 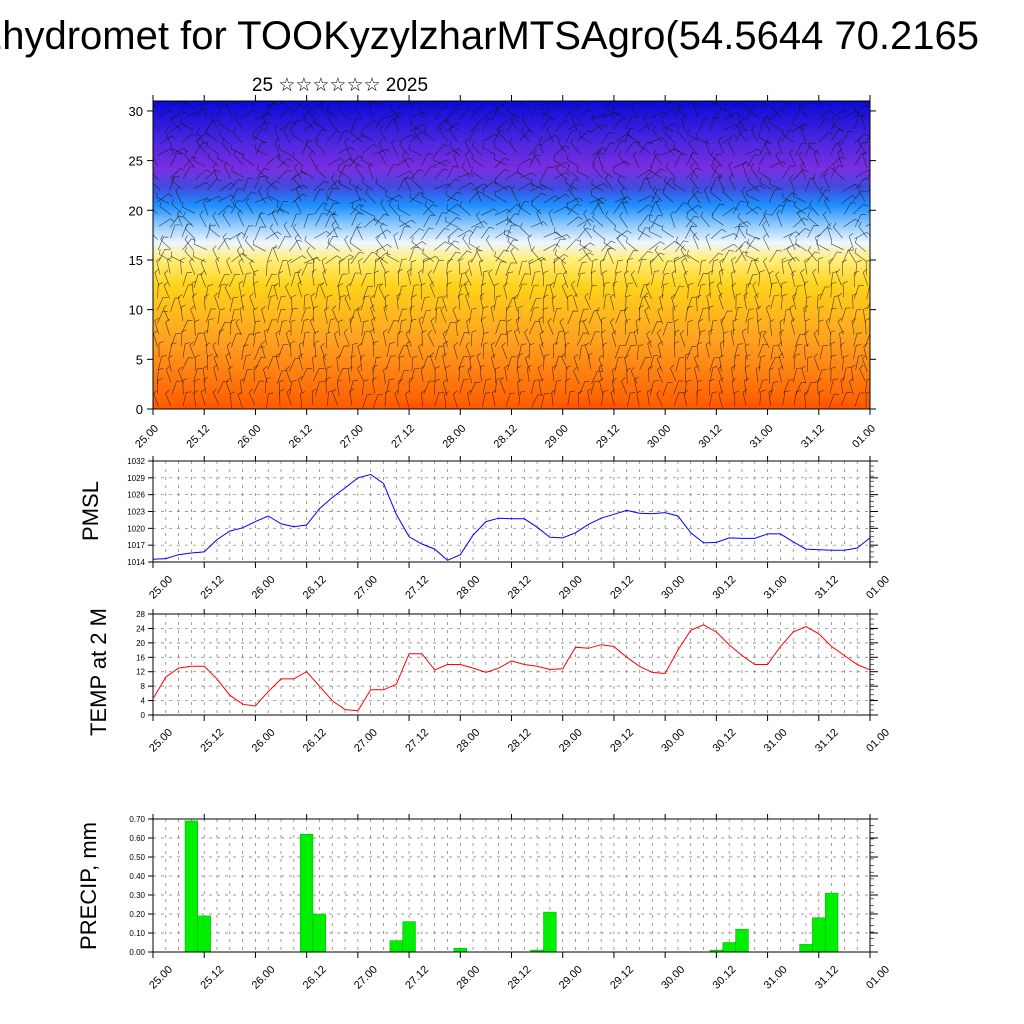 What do you see at coordinates (250, 437) in the screenshot?
I see `x-tick-label: 26.00` at bounding box center [250, 437].